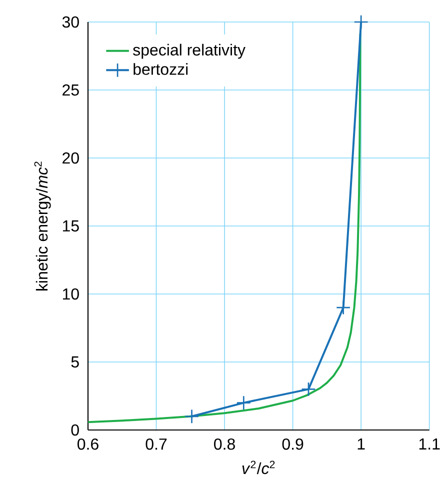 This screenshot has width=440, height=500. Describe the element at coordinates (70, 22) in the screenshot. I see `y-tick-label: 30` at that location.